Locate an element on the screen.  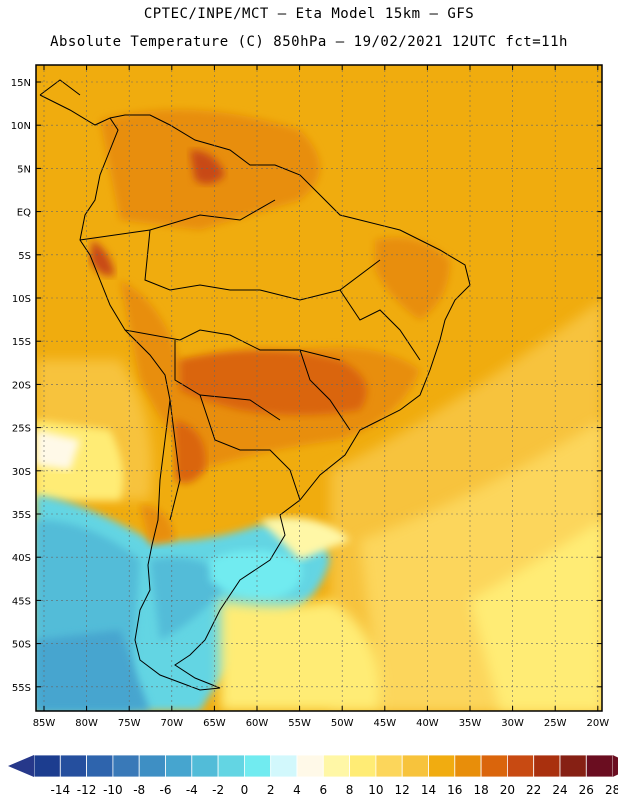
colorbar-low-arrow is located at coordinates (21, 766).